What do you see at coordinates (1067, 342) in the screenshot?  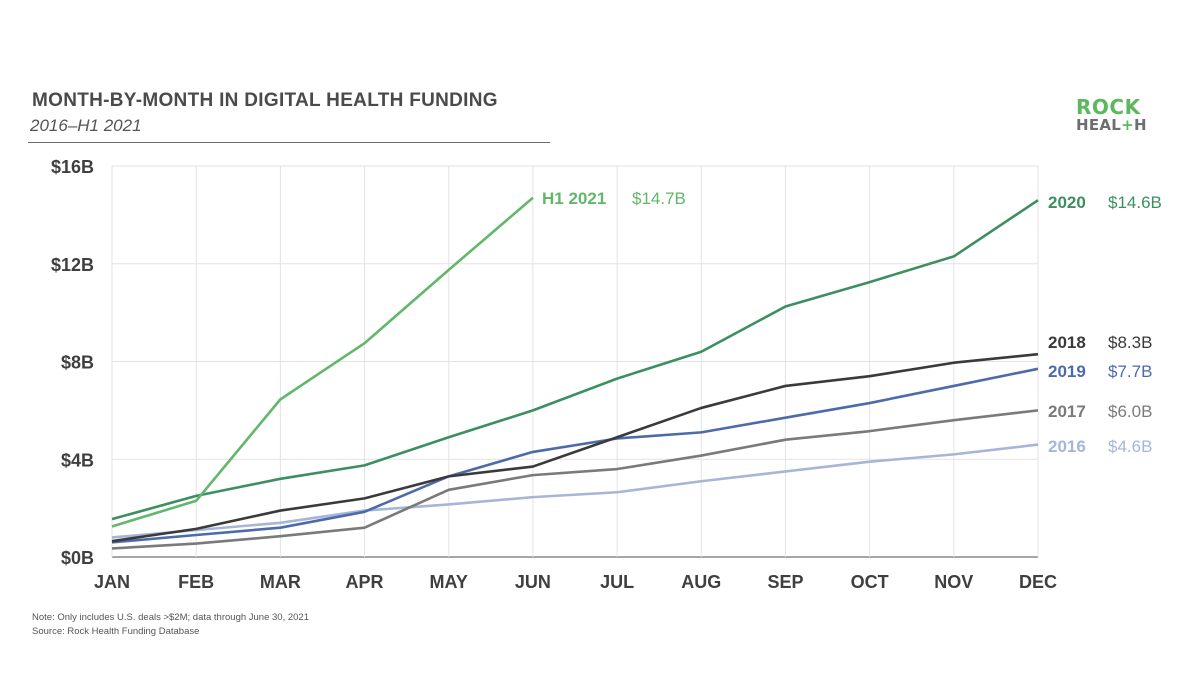 I see `series-label-2018: 2018` at bounding box center [1067, 342].